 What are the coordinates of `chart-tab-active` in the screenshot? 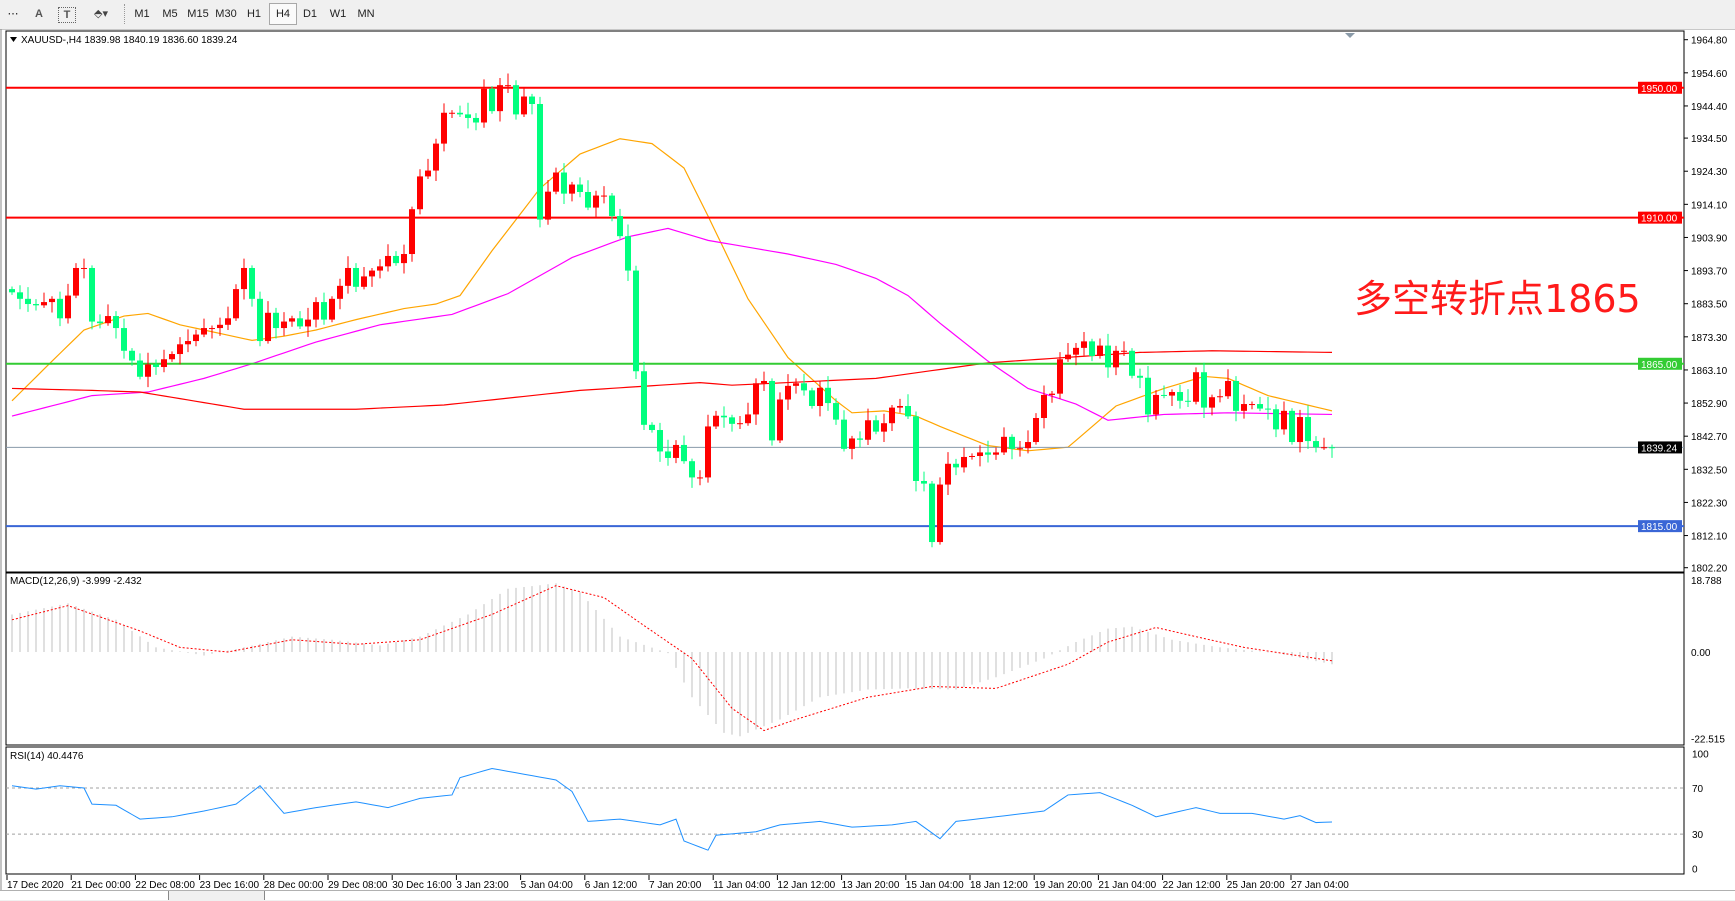 It's located at (84, 895).